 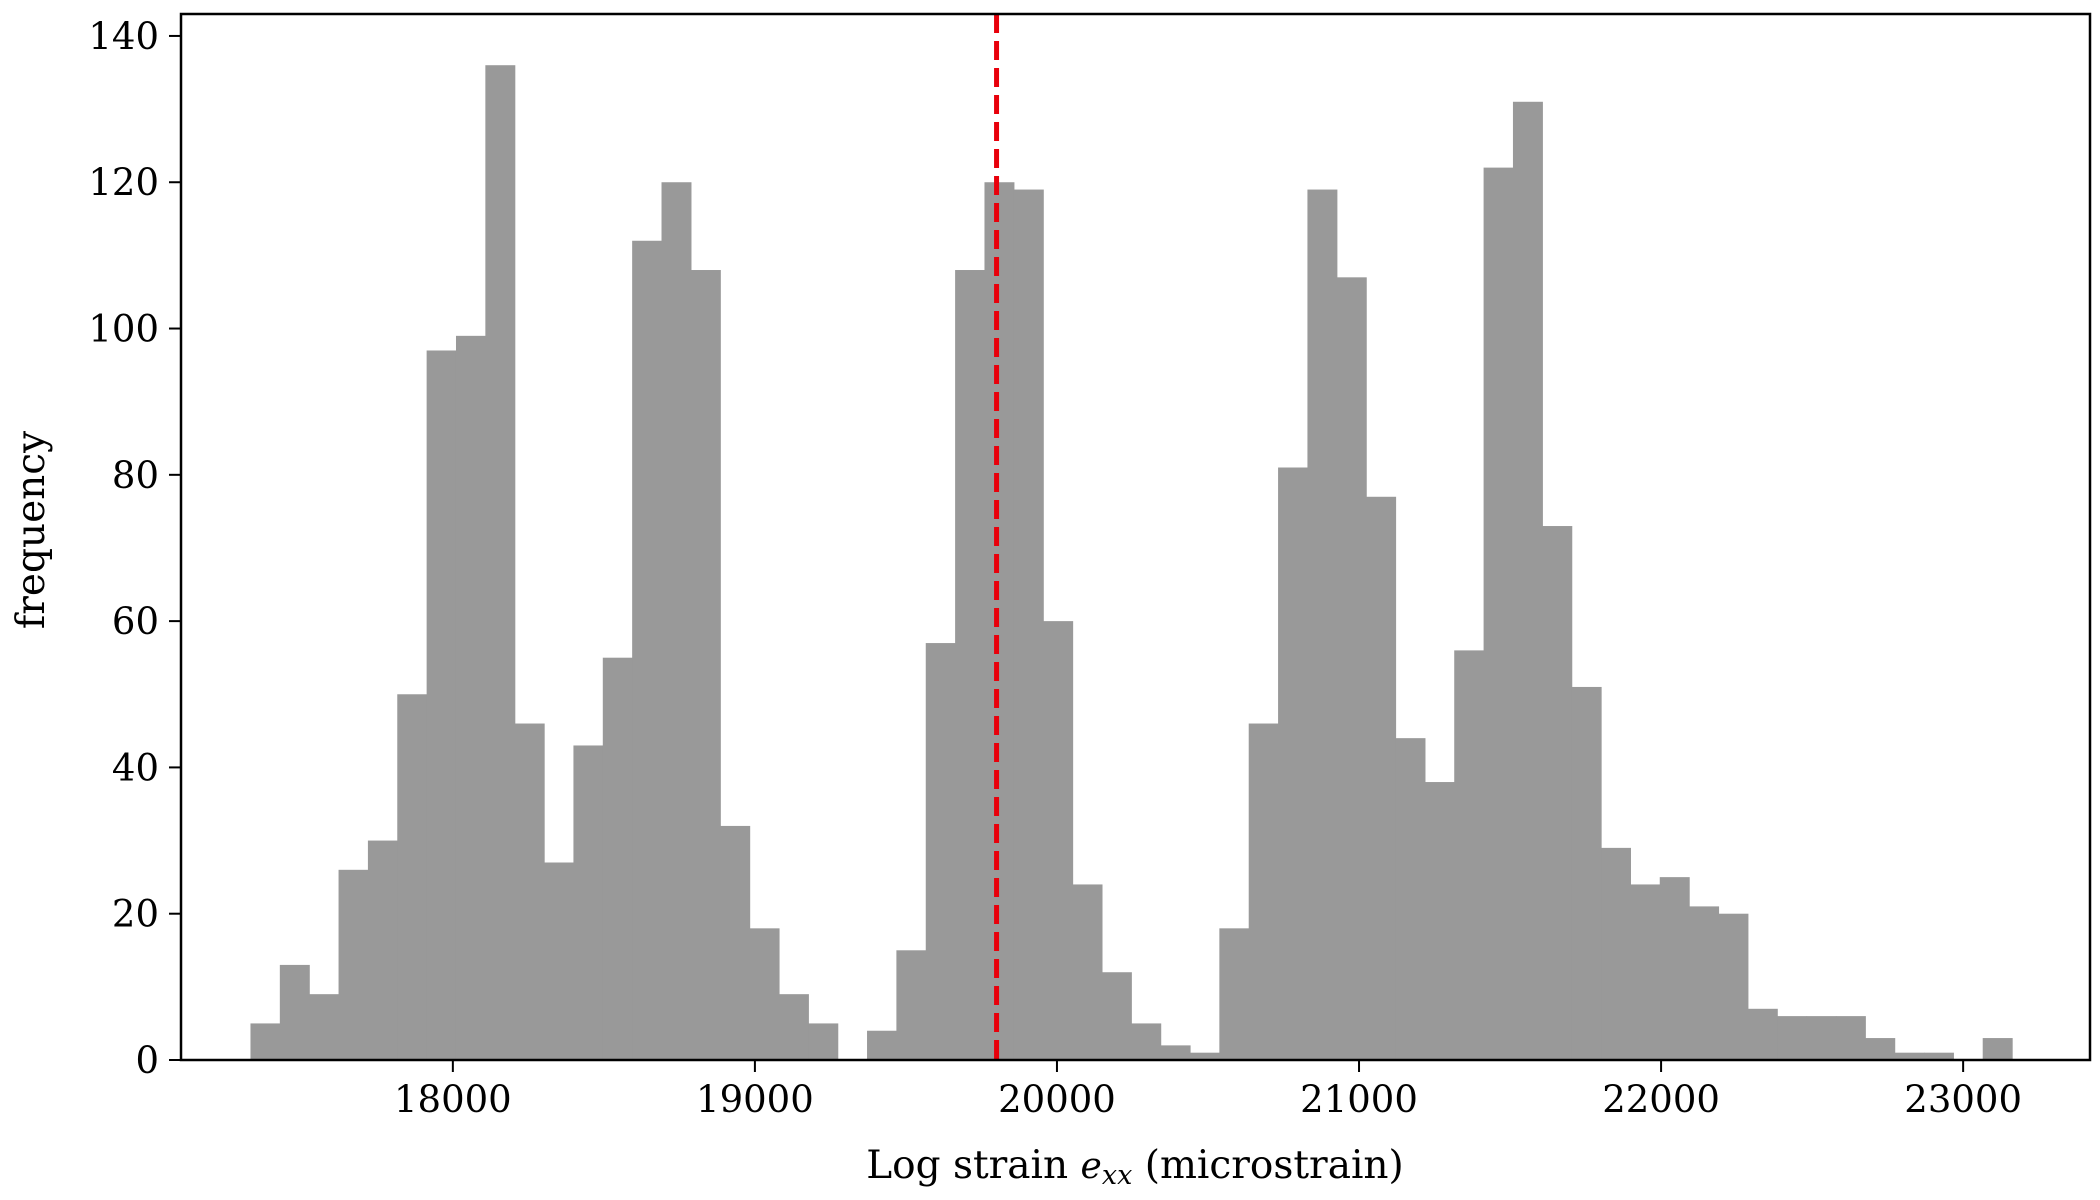 What do you see at coordinates (135, 621) in the screenshot?
I see `y-tick-label: 60` at bounding box center [135, 621].